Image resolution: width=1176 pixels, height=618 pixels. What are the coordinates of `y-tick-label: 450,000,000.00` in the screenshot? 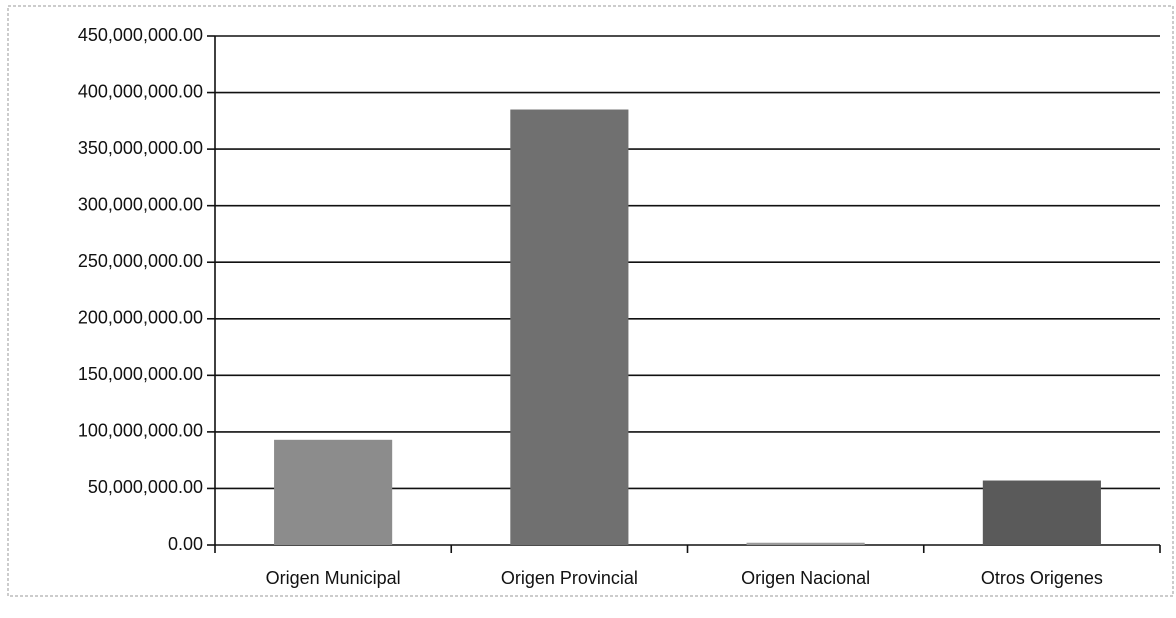 It's located at (140, 35).